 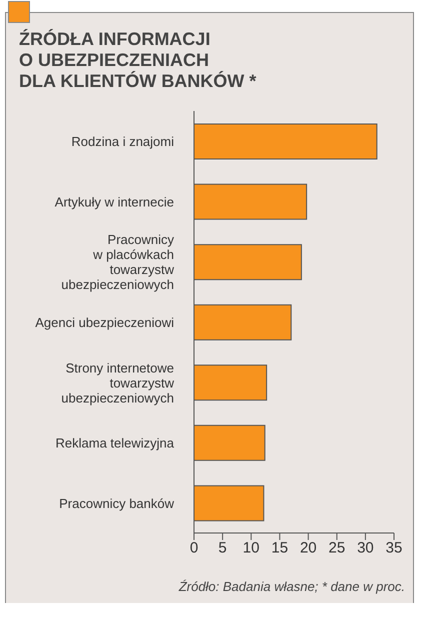 I want to click on y-tick-label: Rodzina i znajomi, so click(x=122, y=141).